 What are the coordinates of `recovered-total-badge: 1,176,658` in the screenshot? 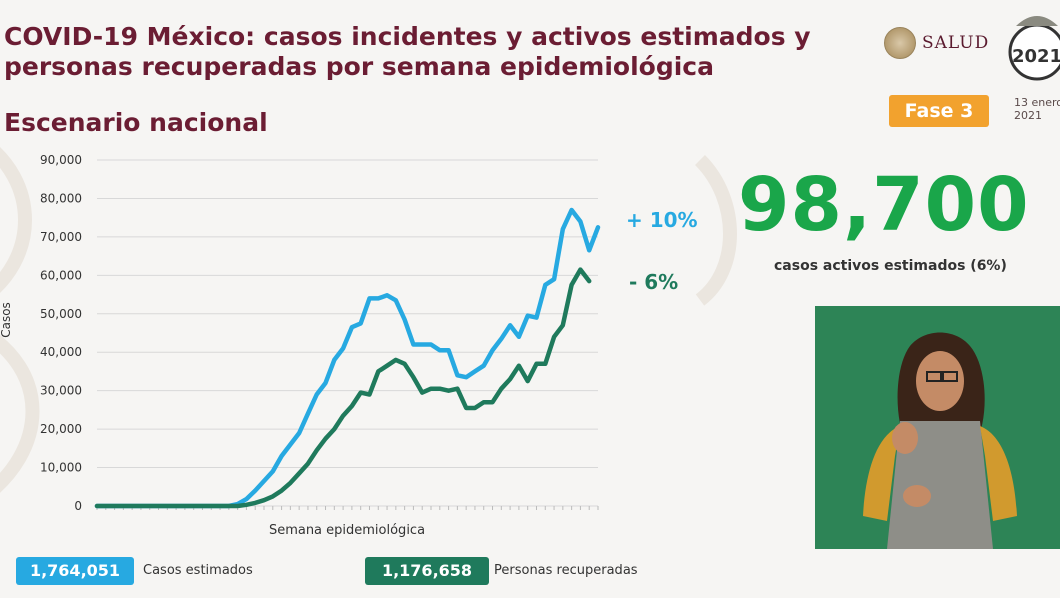 It's located at (427, 571).